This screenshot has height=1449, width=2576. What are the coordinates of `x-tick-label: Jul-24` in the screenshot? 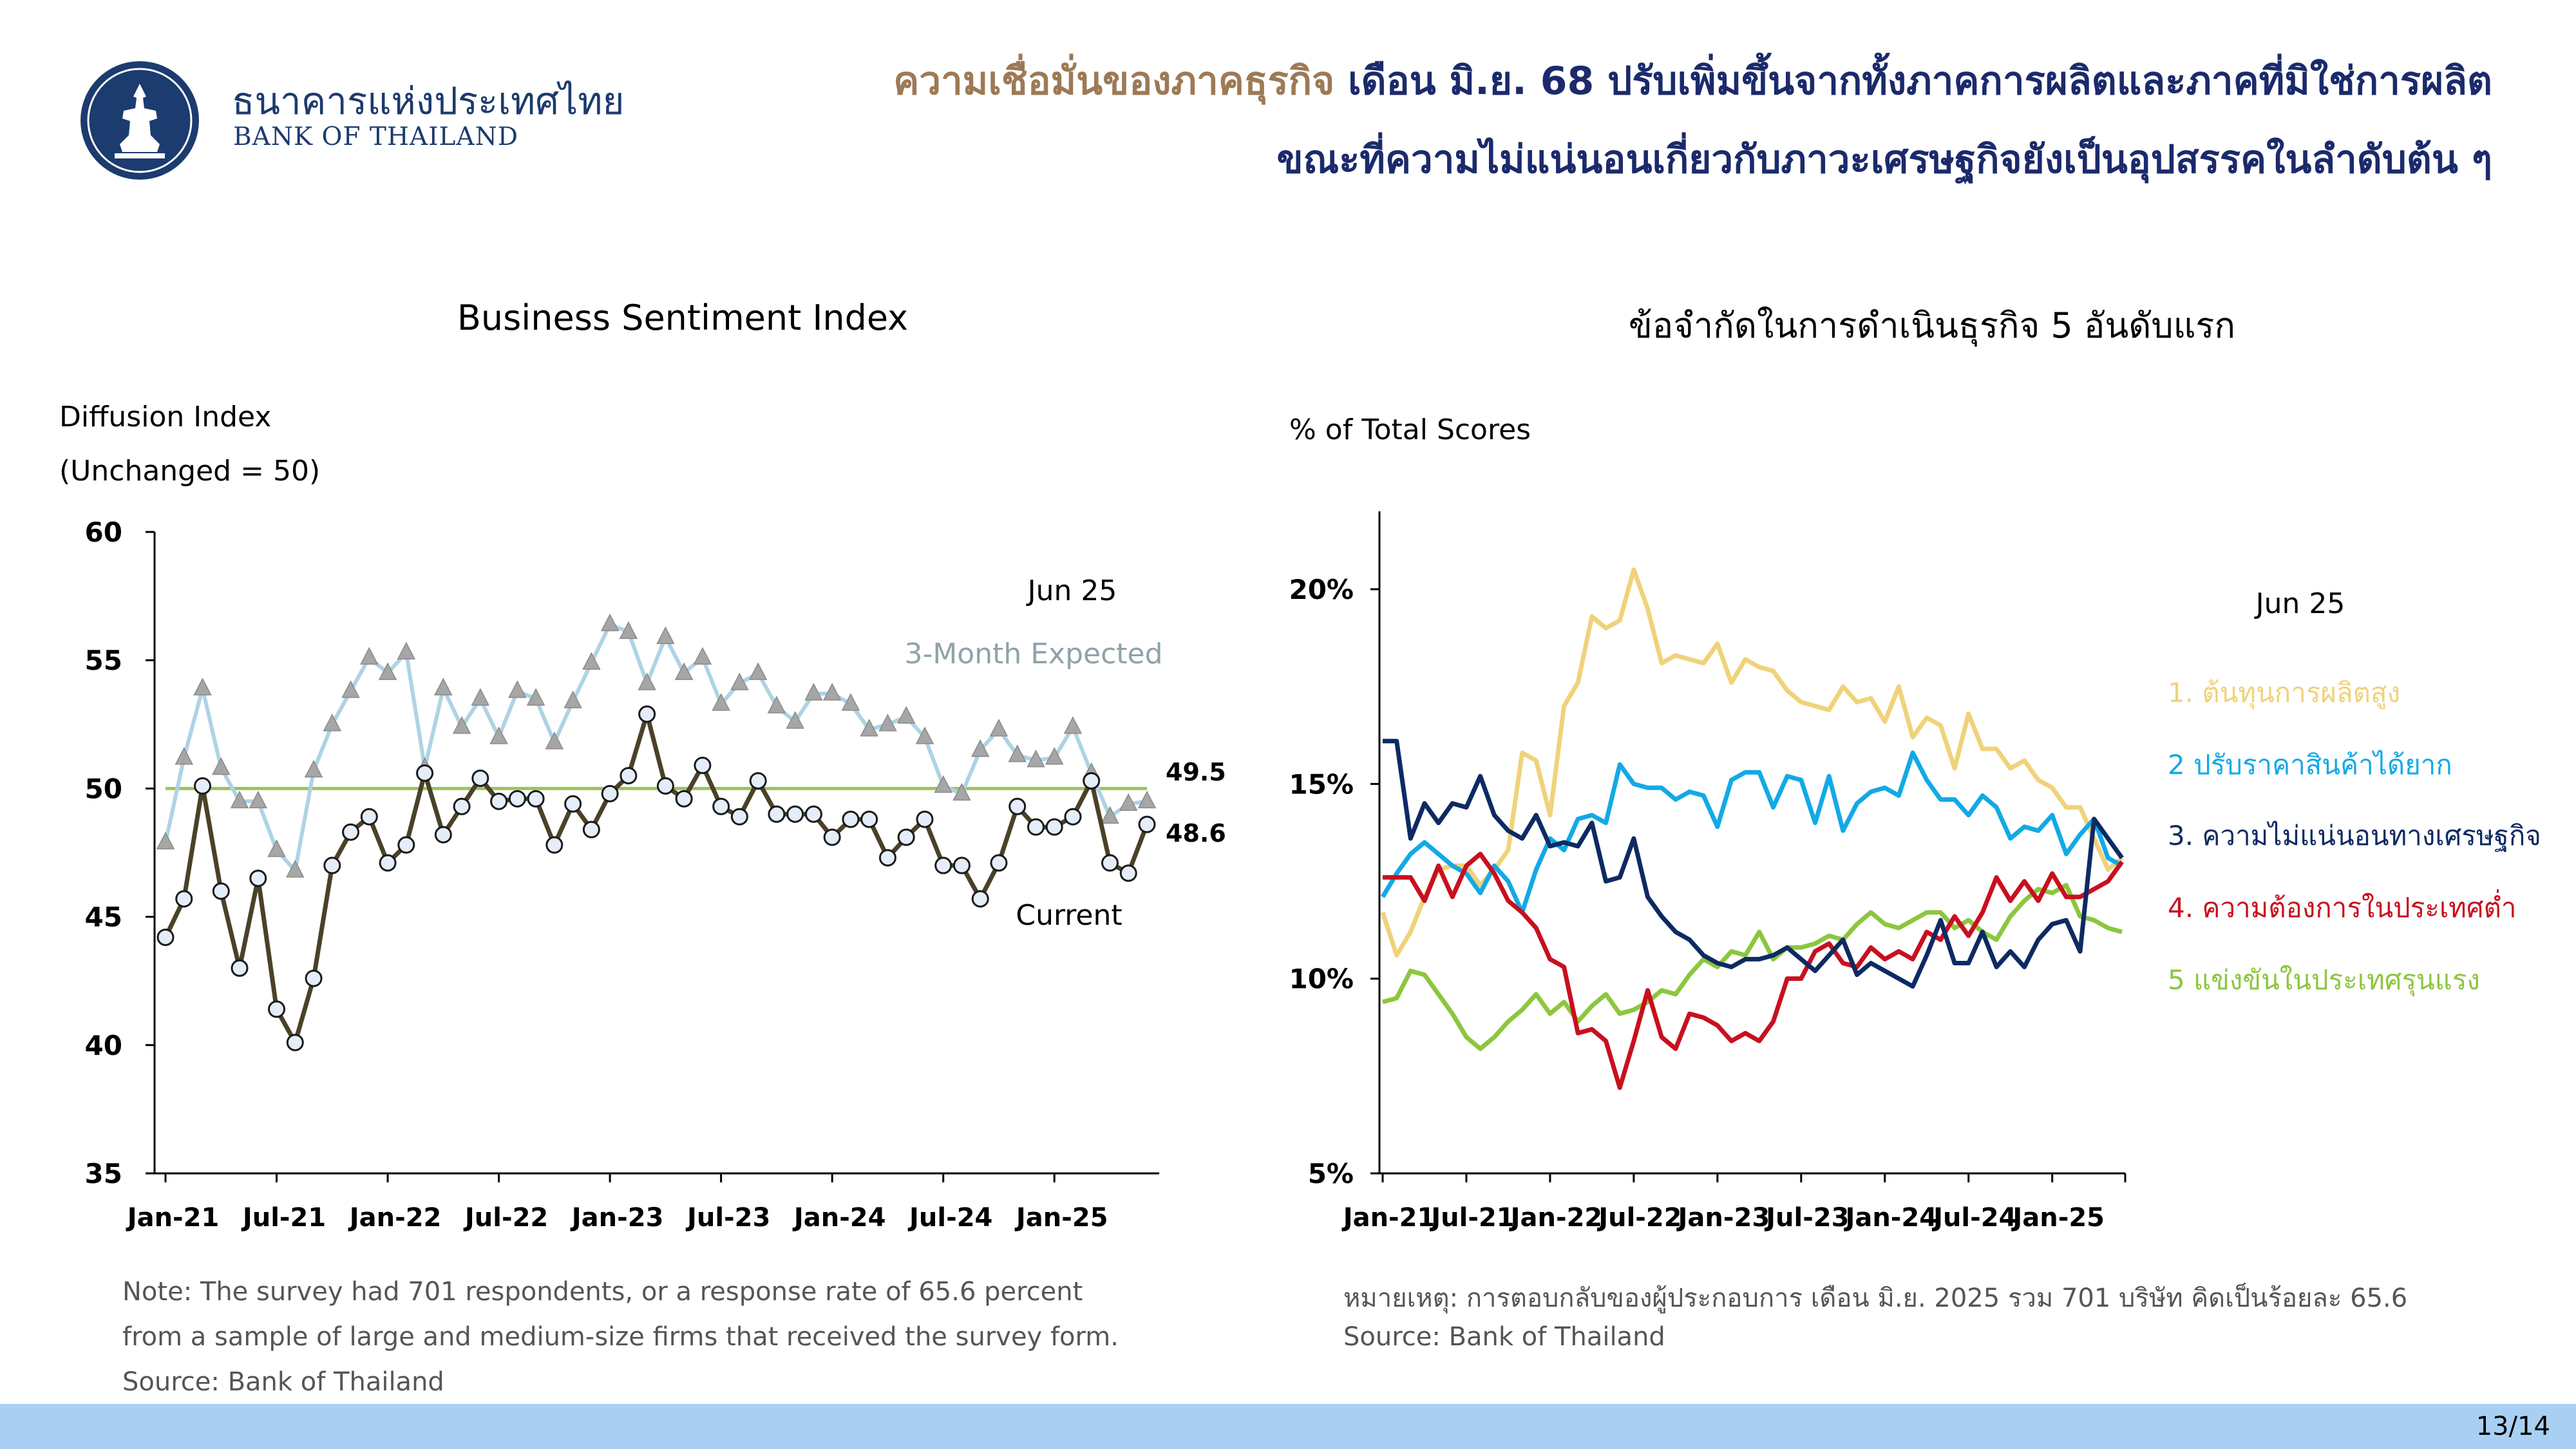 It's located at (1973, 1218).